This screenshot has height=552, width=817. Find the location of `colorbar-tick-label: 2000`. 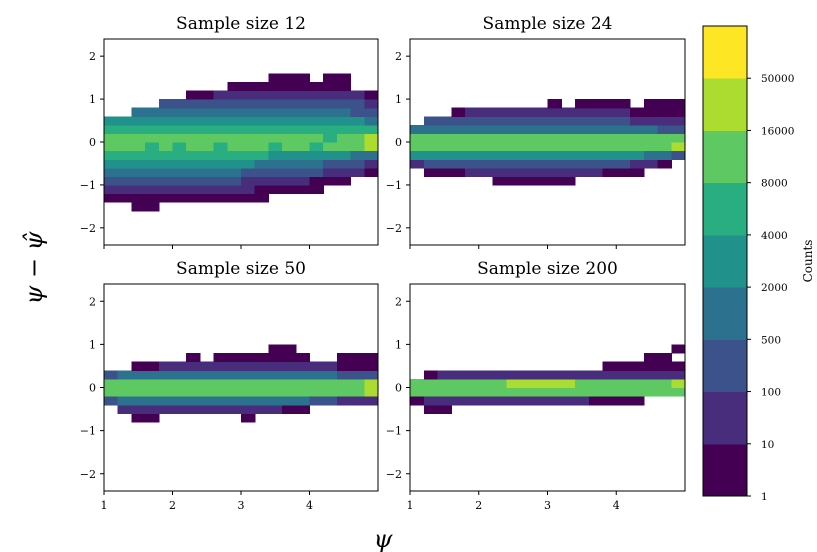

colorbar-tick-label: 2000 is located at coordinates (774, 288).